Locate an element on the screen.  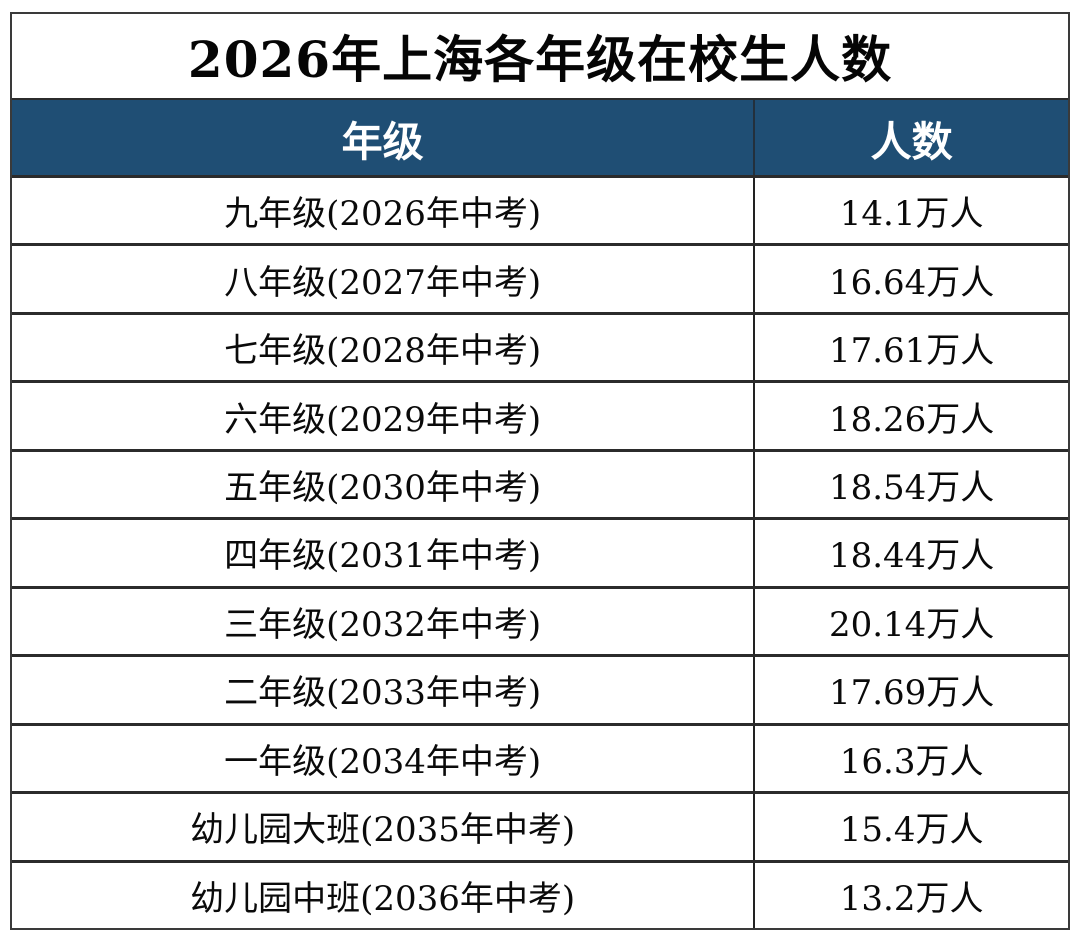
table-row: 三年级(2032年中考) 20.14万人 is located at coordinates (540, 623).